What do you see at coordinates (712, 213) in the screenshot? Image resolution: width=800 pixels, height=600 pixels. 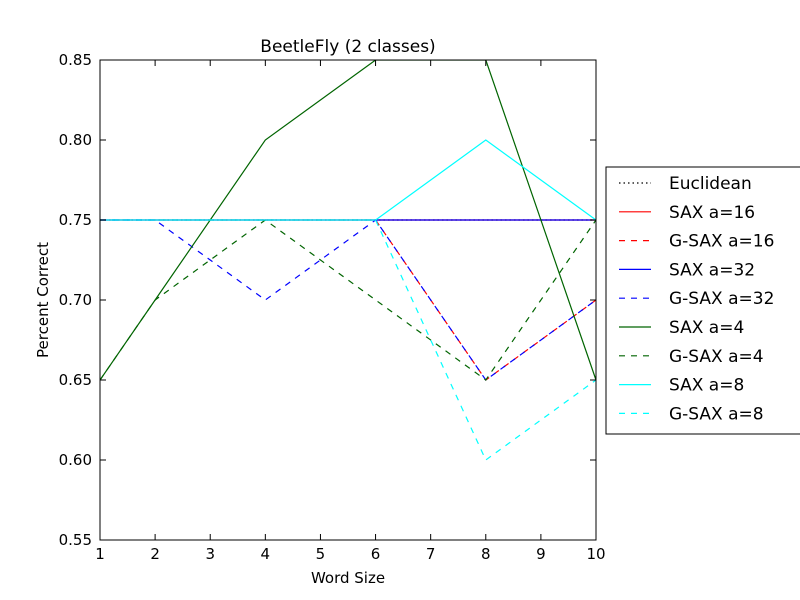 I see `legend-label: SAX a=16` at bounding box center [712, 213].